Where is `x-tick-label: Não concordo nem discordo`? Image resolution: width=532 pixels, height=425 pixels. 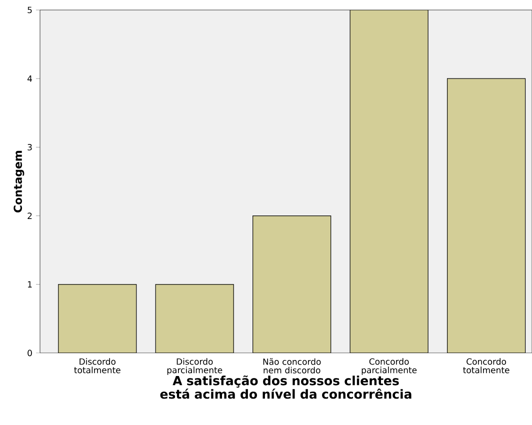
x-tick-label: Não concordo nem discordo is located at coordinates (292, 366).